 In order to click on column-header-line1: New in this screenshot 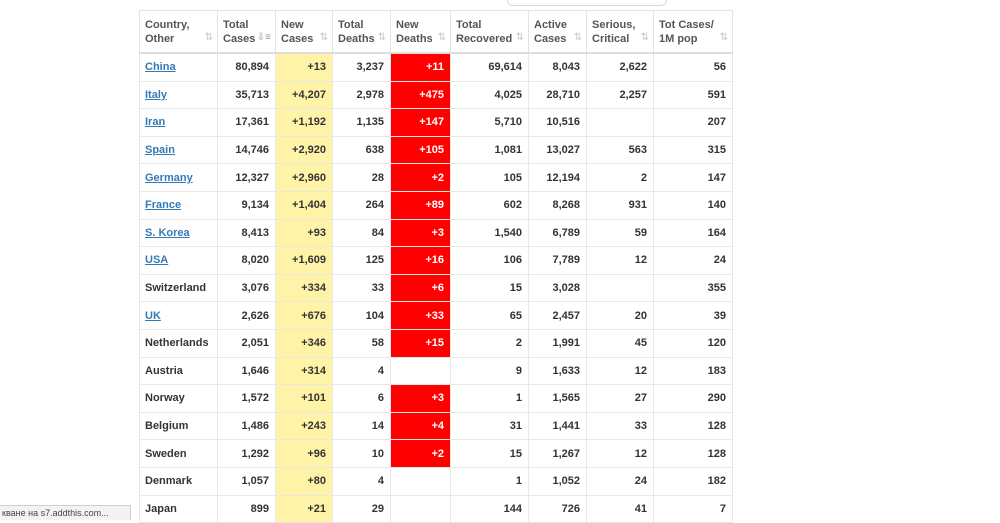, I will do `click(292, 24)`.